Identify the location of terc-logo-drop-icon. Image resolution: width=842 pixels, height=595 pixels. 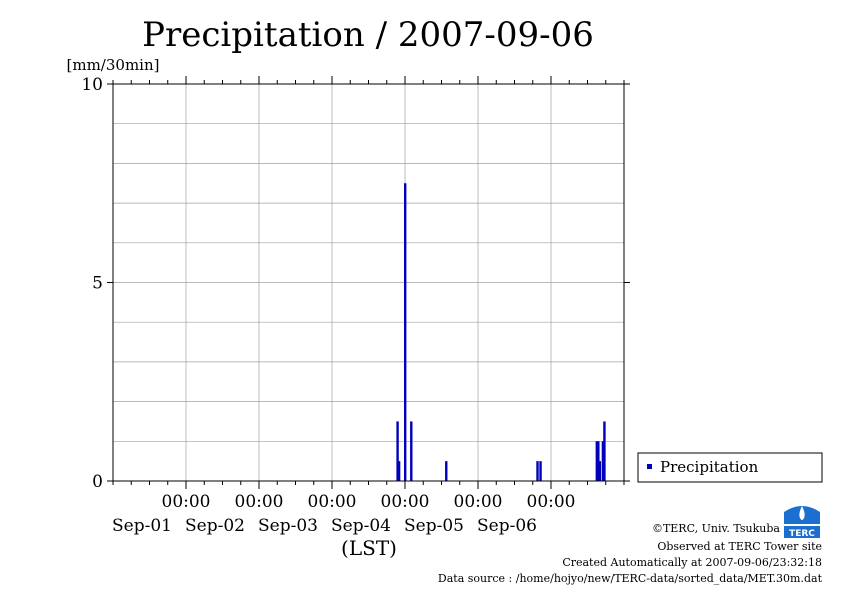
(802, 513).